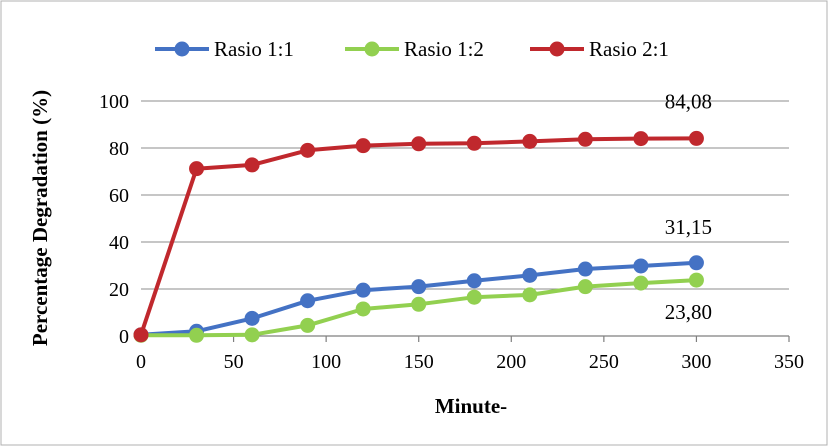 The height and width of the screenshot is (446, 828). I want to click on y-tick-label: 80, so click(119, 149).